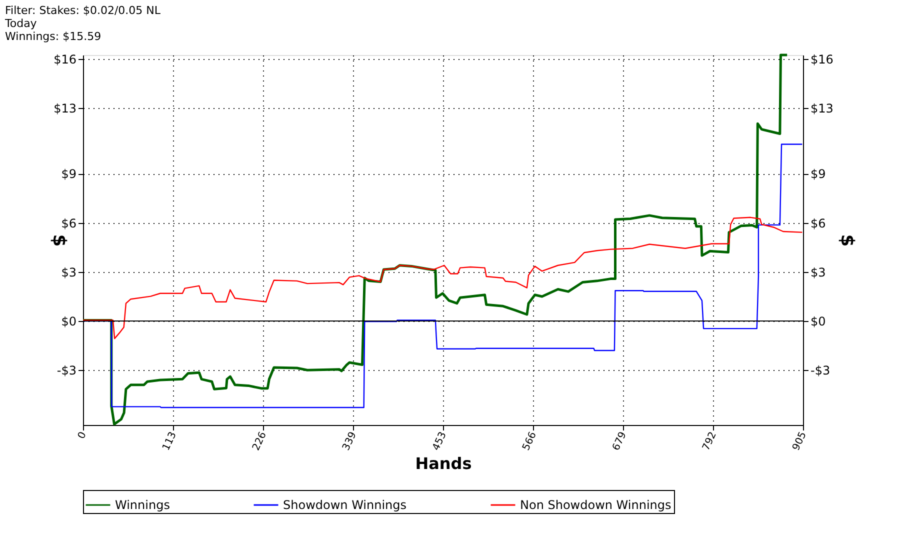  Describe the element at coordinates (818, 223) in the screenshot. I see `y2-tick-label: $6` at that location.